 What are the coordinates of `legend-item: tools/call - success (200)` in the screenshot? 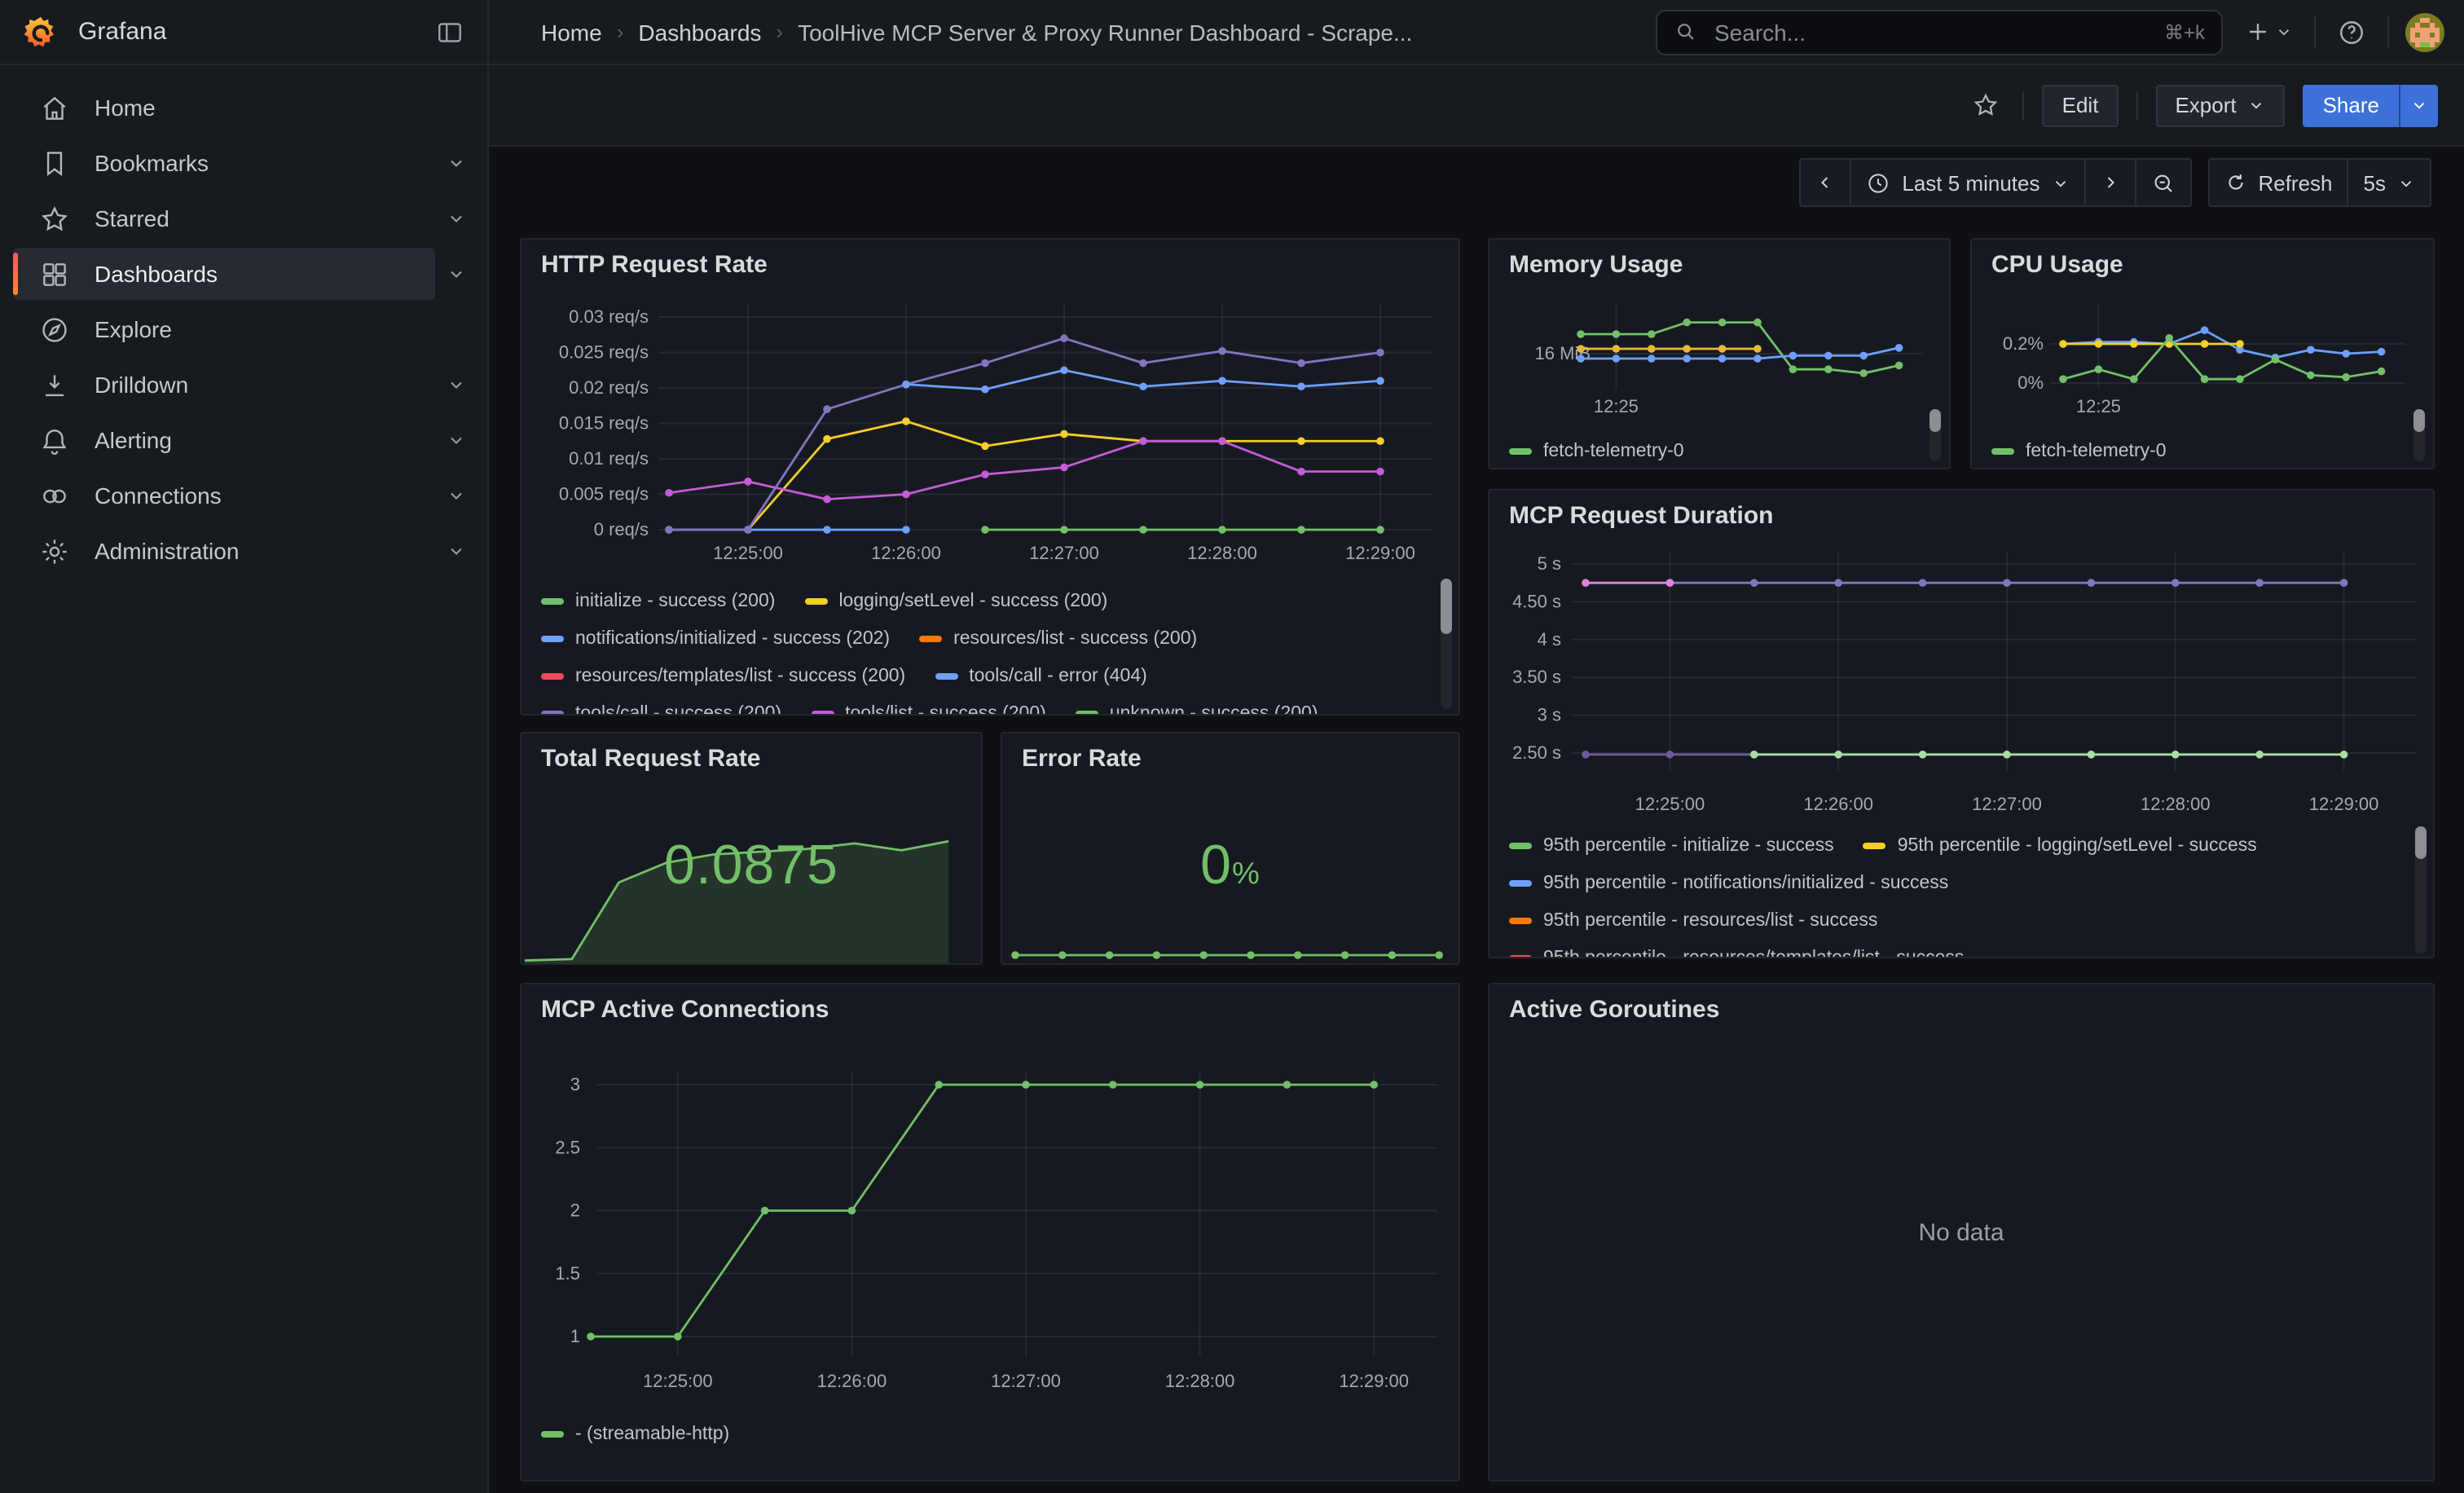 It's located at (661, 708).